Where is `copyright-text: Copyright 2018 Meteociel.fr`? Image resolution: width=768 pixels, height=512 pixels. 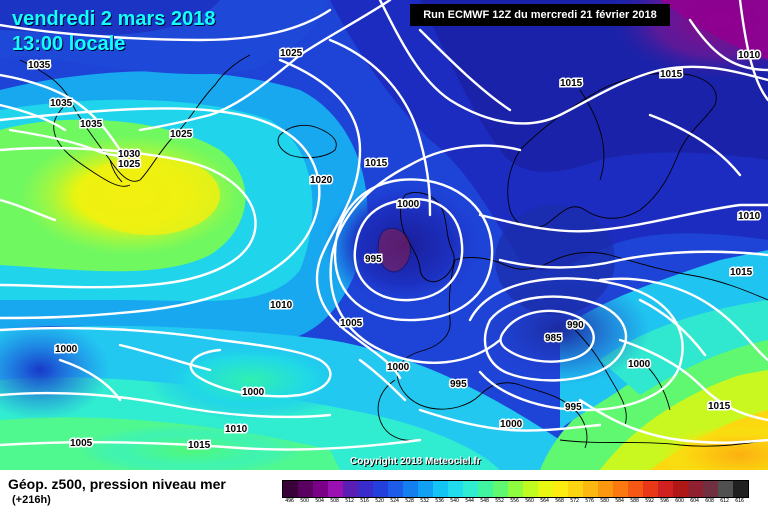 copyright-text: Copyright 2018 Meteociel.fr is located at coordinates (415, 461).